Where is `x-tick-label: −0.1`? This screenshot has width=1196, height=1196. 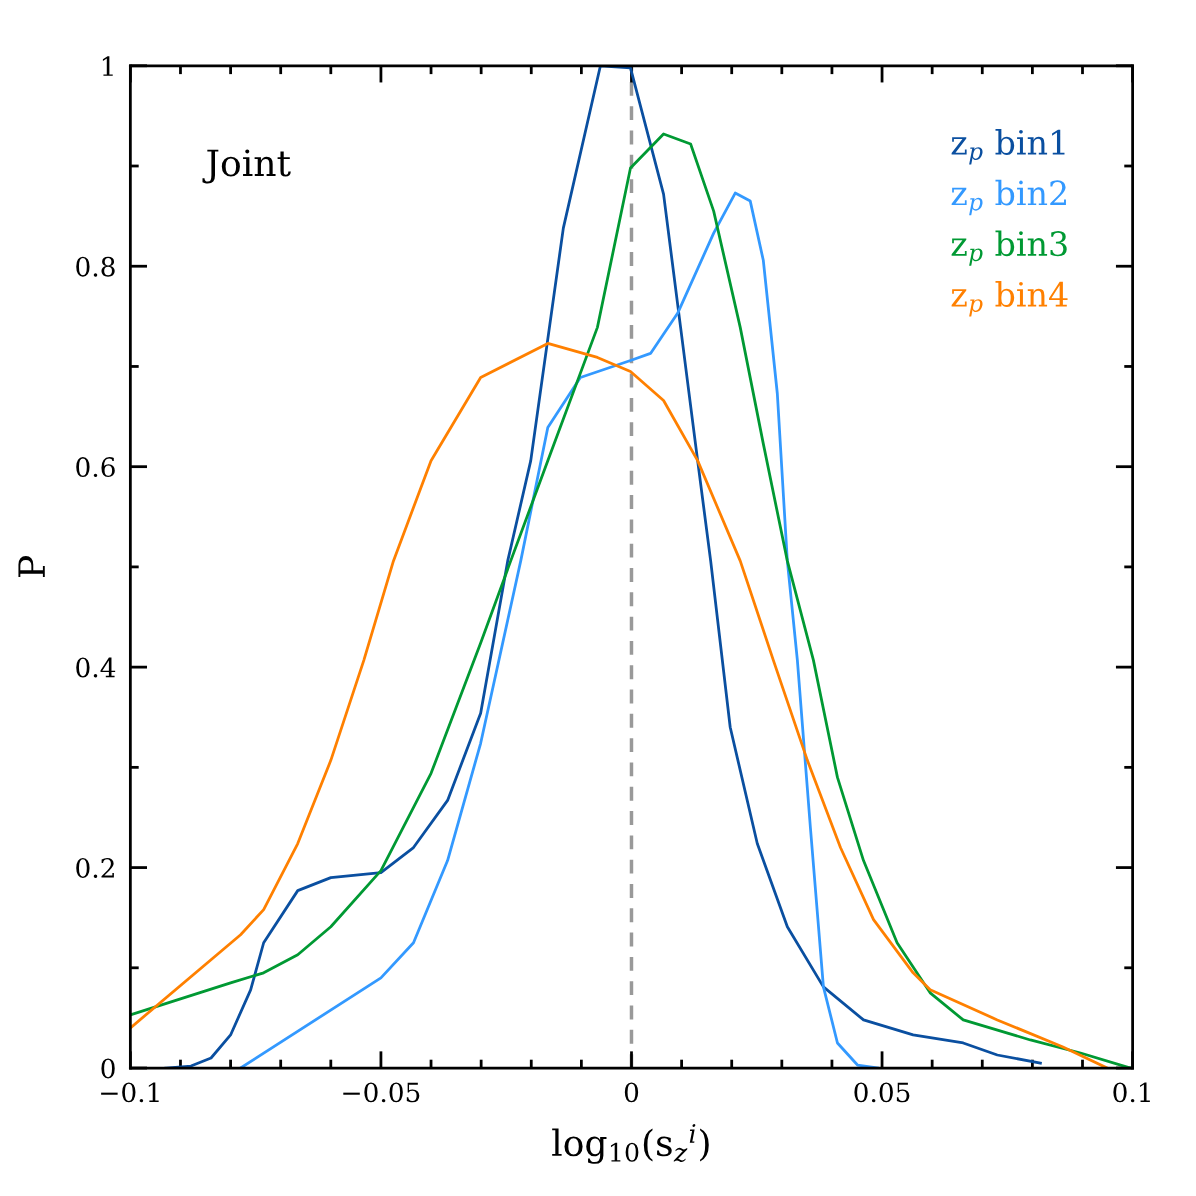
x-tick-label: −0.1 is located at coordinates (130, 1092).